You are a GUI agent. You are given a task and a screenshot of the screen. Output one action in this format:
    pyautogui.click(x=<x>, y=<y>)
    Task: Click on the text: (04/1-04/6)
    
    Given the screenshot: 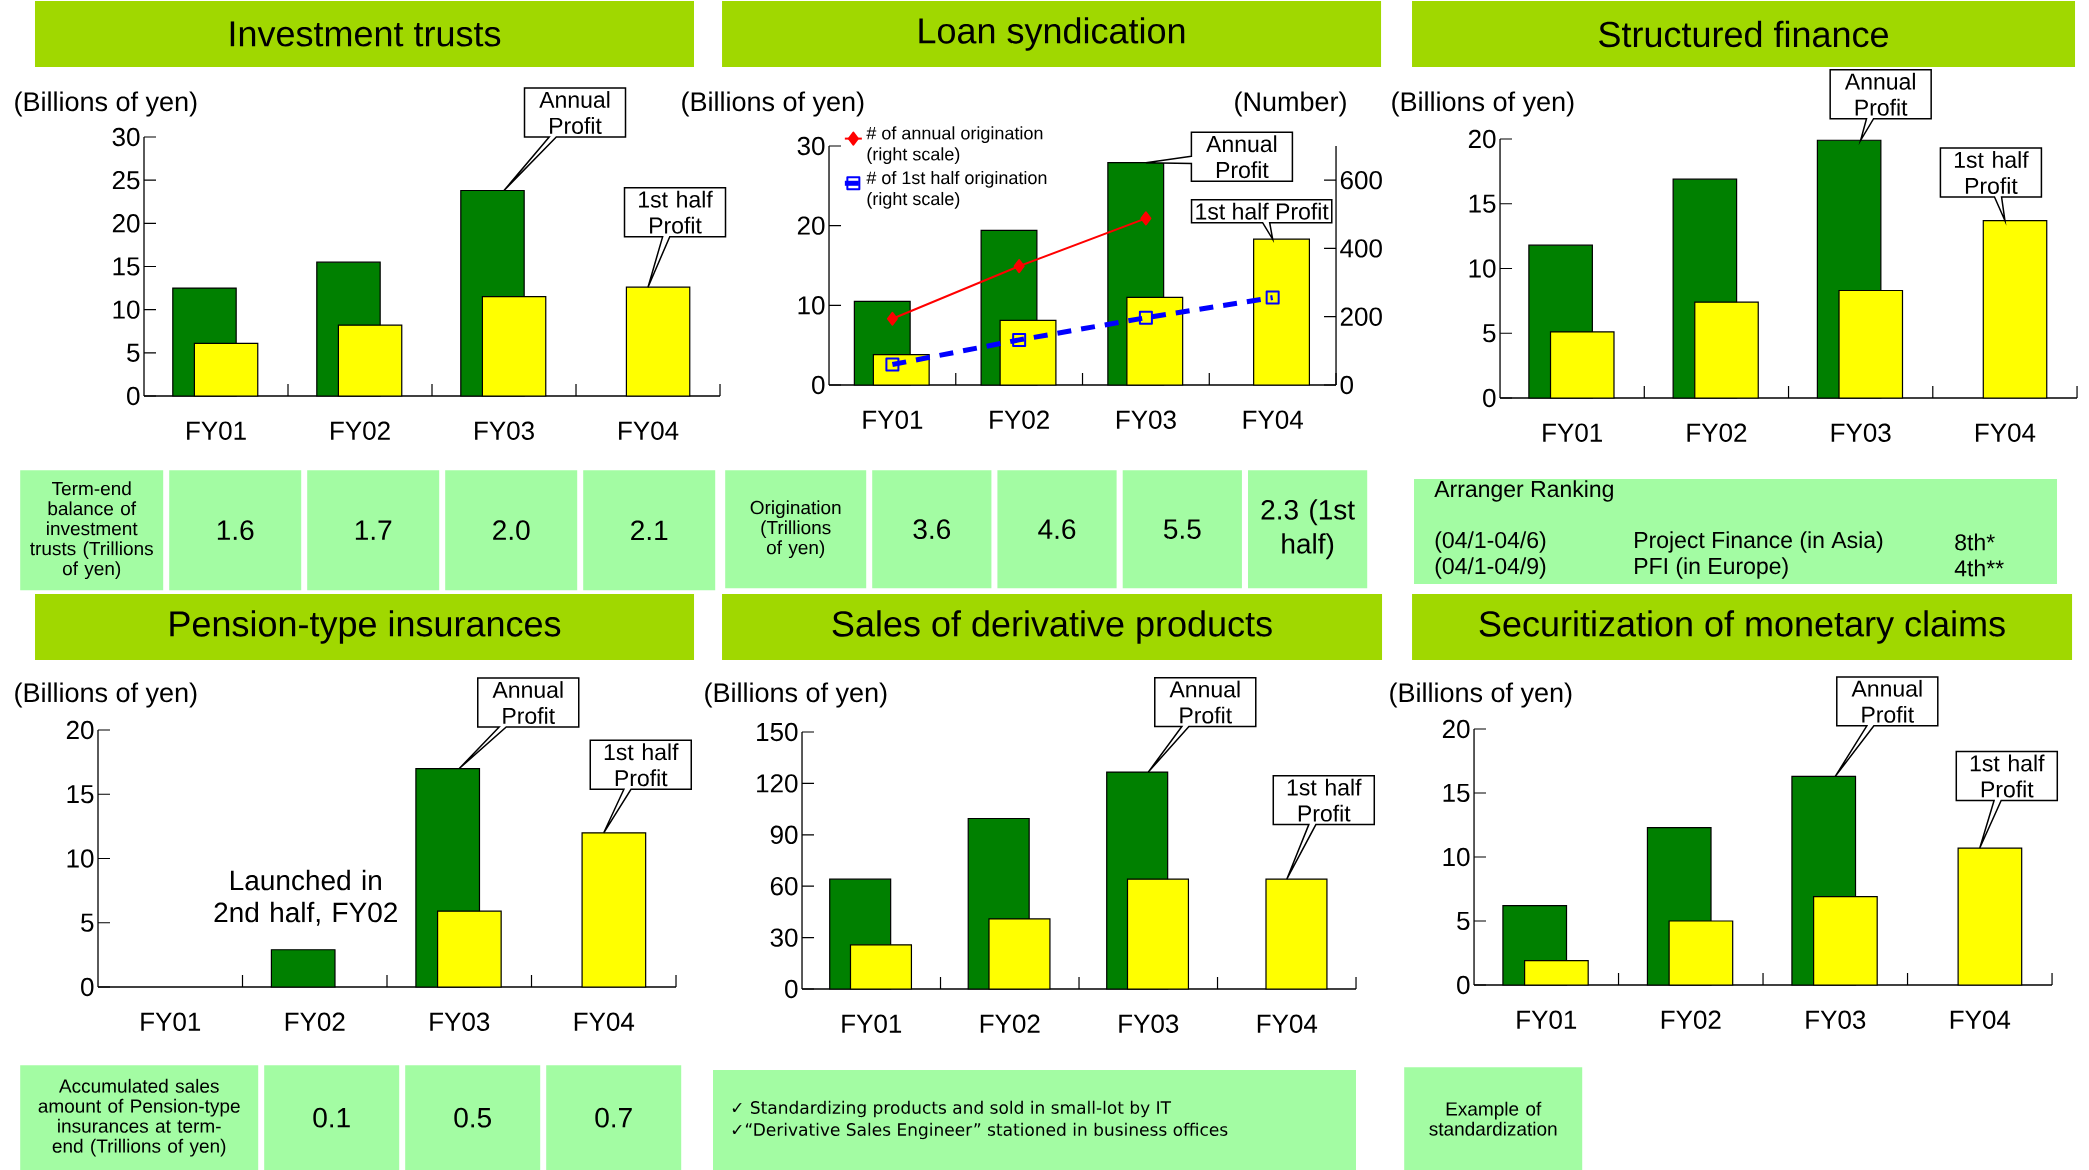 What is the action you would take?
    pyautogui.click(x=1490, y=542)
    